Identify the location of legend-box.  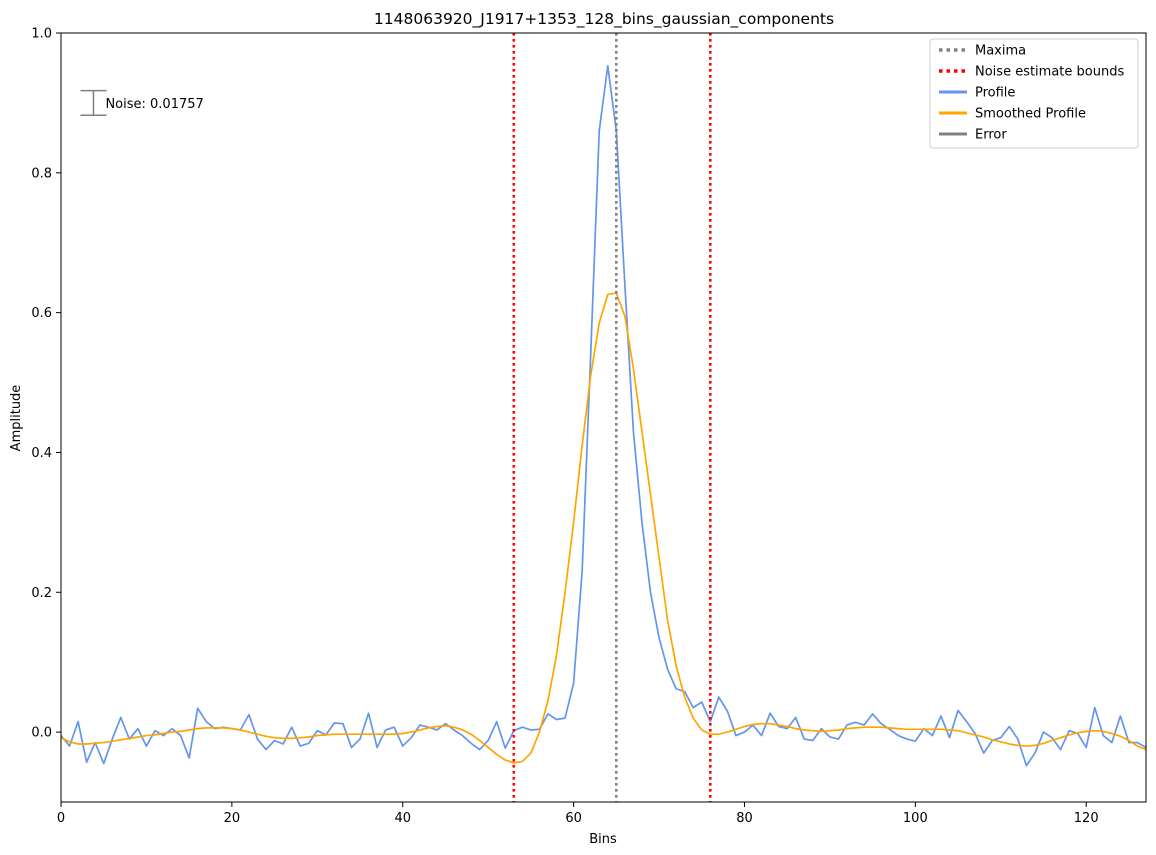
(1034, 93).